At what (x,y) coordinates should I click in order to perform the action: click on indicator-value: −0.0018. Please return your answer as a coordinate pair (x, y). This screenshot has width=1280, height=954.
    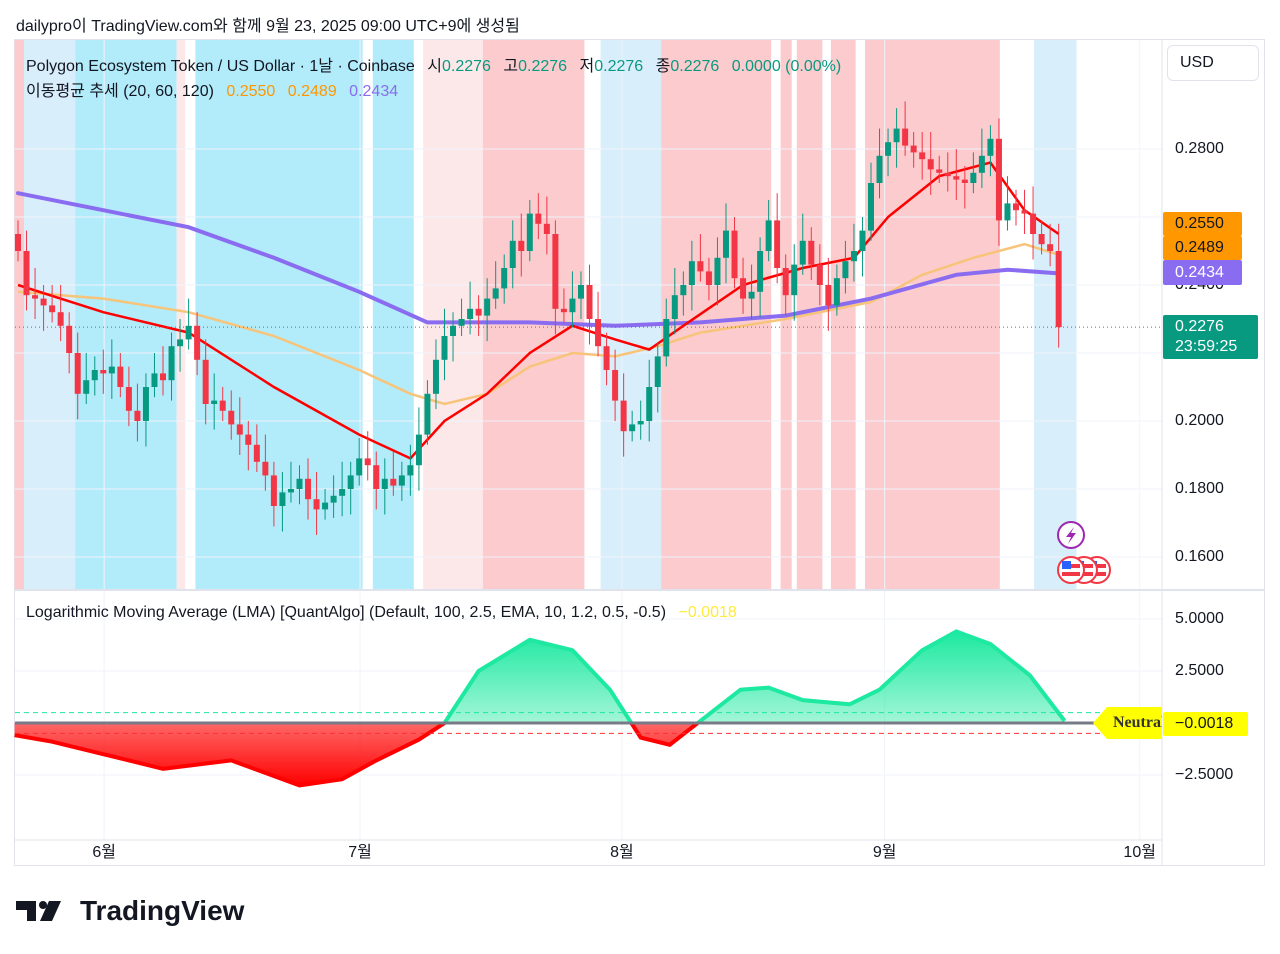
    Looking at the image, I should click on (707, 612).